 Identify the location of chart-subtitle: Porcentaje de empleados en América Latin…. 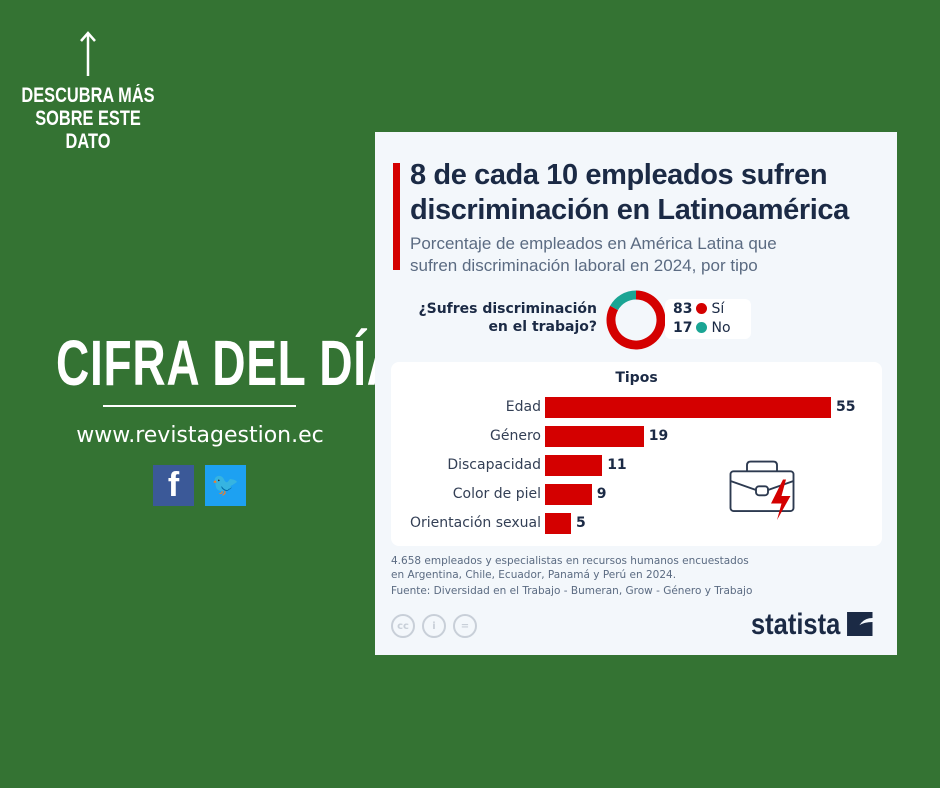
(650, 255).